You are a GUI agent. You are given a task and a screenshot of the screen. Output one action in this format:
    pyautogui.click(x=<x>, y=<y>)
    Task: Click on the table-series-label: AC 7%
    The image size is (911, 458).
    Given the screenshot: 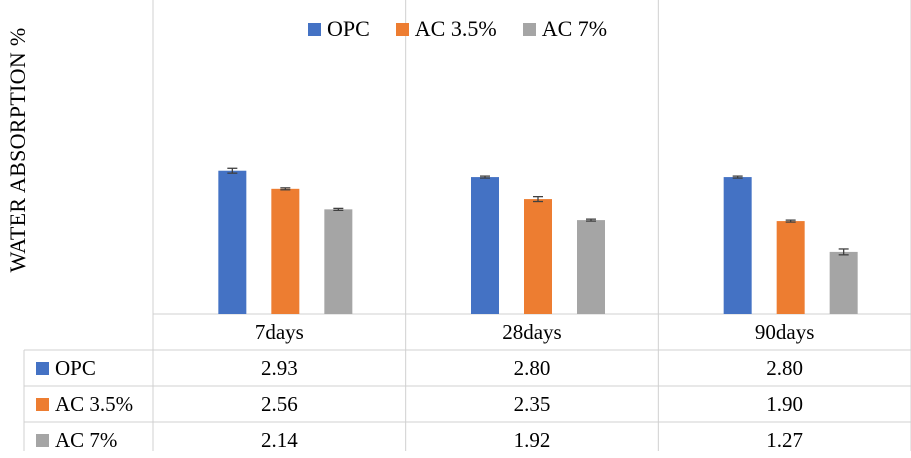 What is the action you would take?
    pyautogui.click(x=76, y=440)
    